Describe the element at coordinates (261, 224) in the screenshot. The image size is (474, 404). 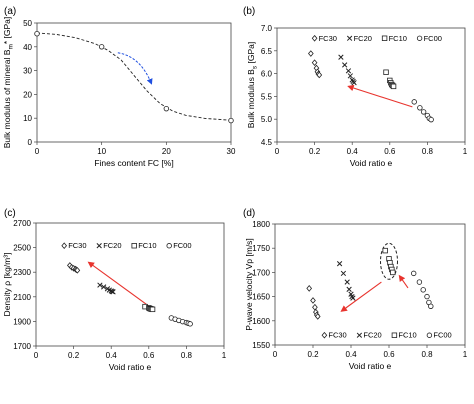
I see `y-tick-label: 1800` at that location.